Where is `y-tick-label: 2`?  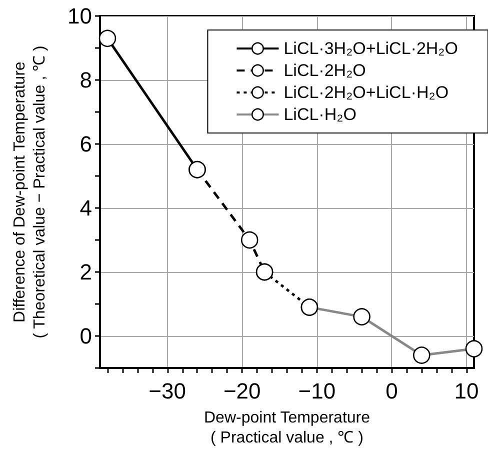
y-tick-label: 2 is located at coordinates (86, 272).